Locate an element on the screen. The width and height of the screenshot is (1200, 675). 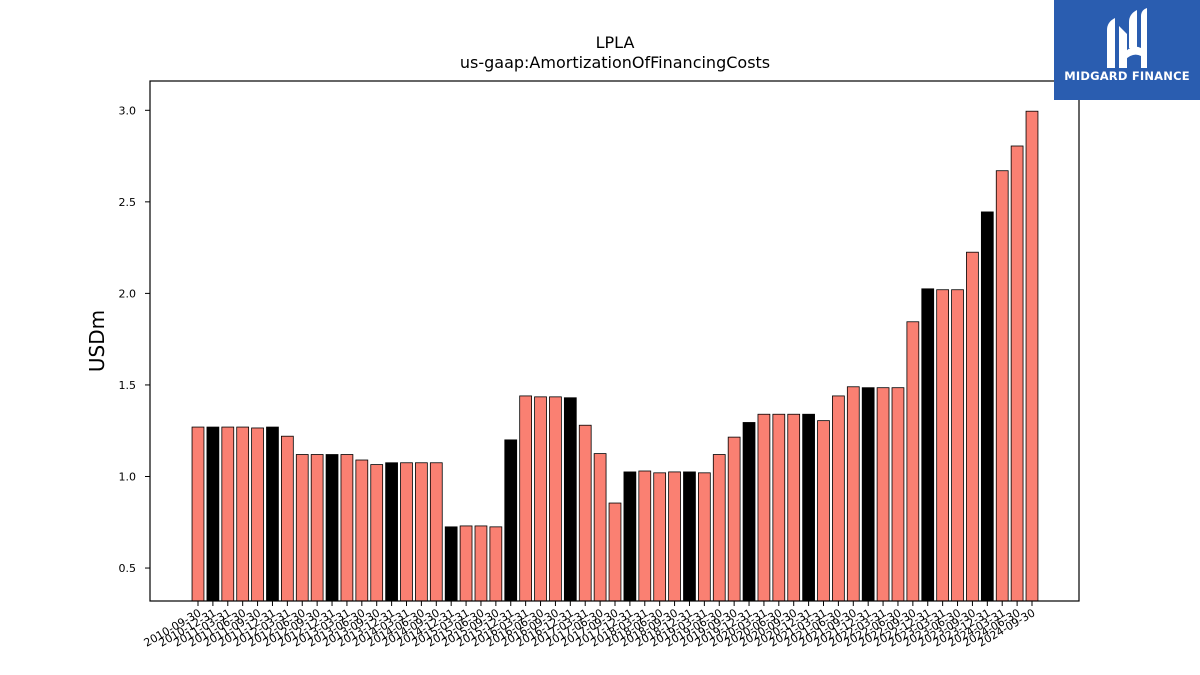
midgard-logo-icon is located at coordinates (1127, 38).